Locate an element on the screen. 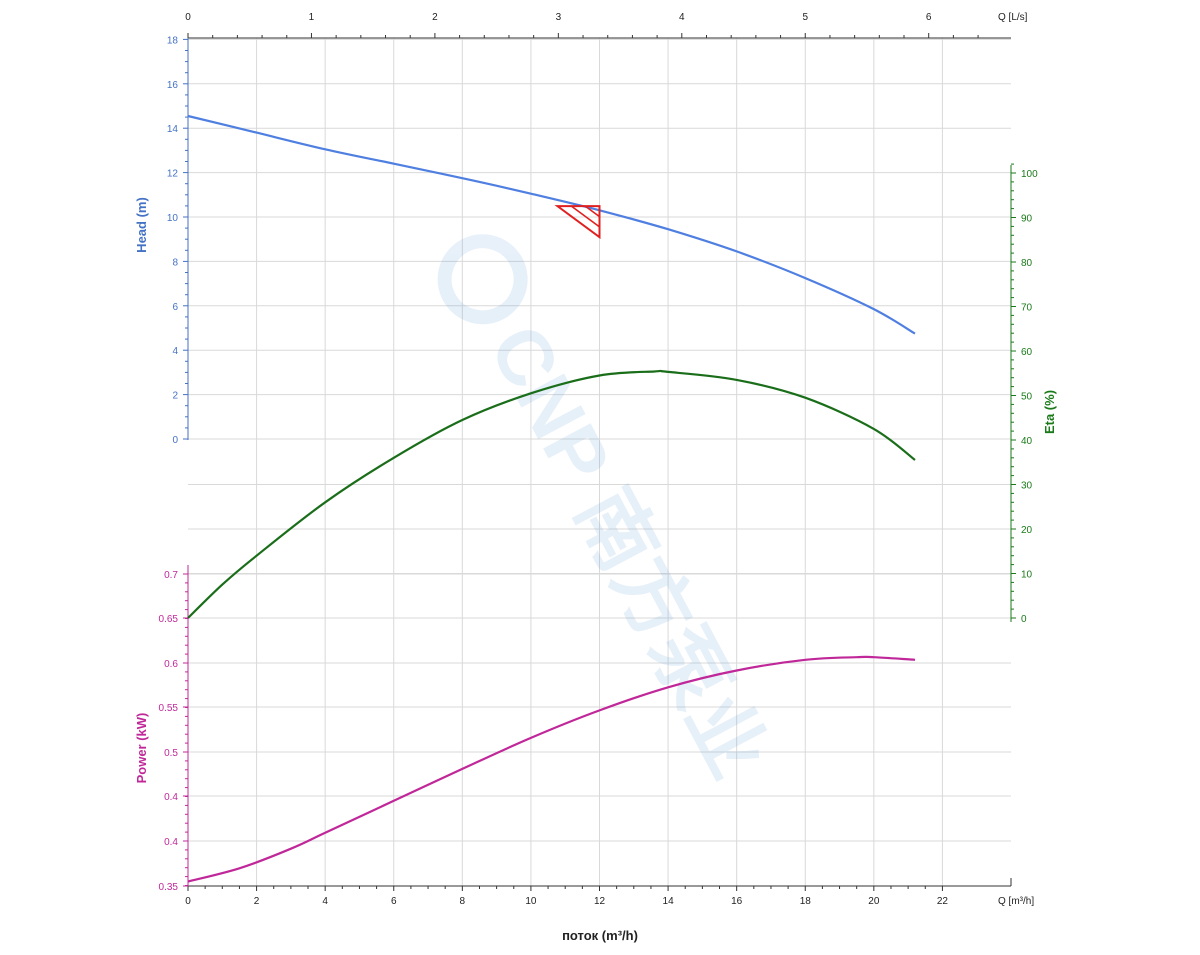 This screenshot has height=955, width=1200. power-curve is located at coordinates (551, 769).